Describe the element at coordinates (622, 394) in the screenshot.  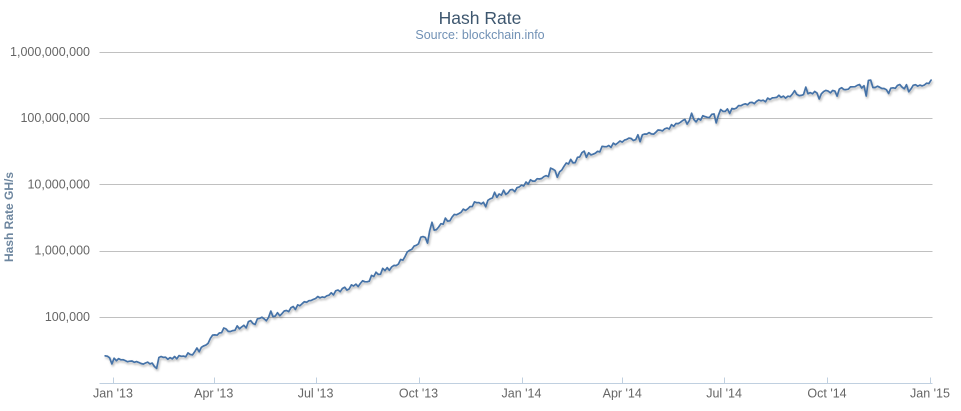
I see `x-tick-label: Apr '14` at that location.